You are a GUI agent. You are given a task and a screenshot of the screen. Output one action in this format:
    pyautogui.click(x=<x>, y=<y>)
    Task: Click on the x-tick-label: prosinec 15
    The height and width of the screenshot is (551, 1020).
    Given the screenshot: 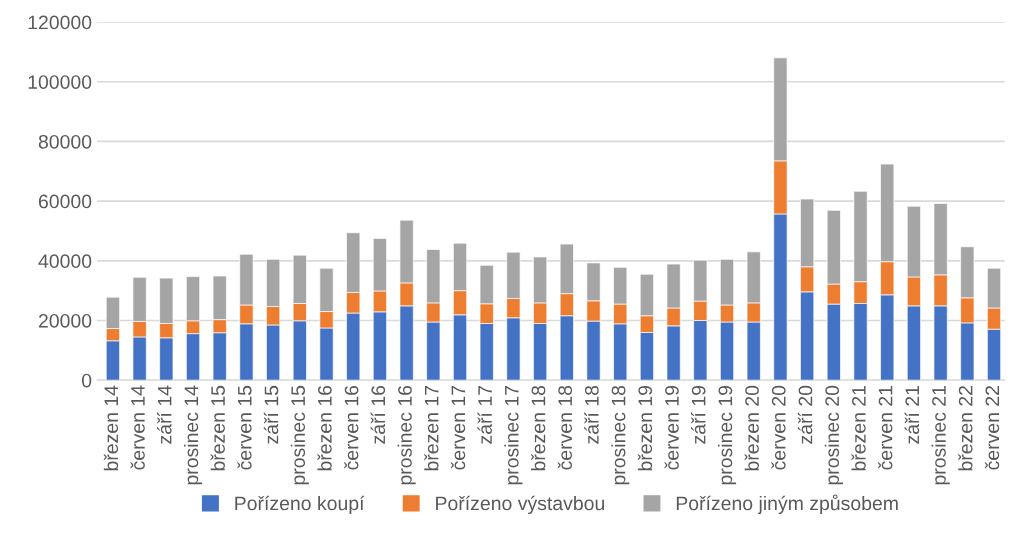 What is the action you would take?
    pyautogui.click(x=299, y=435)
    